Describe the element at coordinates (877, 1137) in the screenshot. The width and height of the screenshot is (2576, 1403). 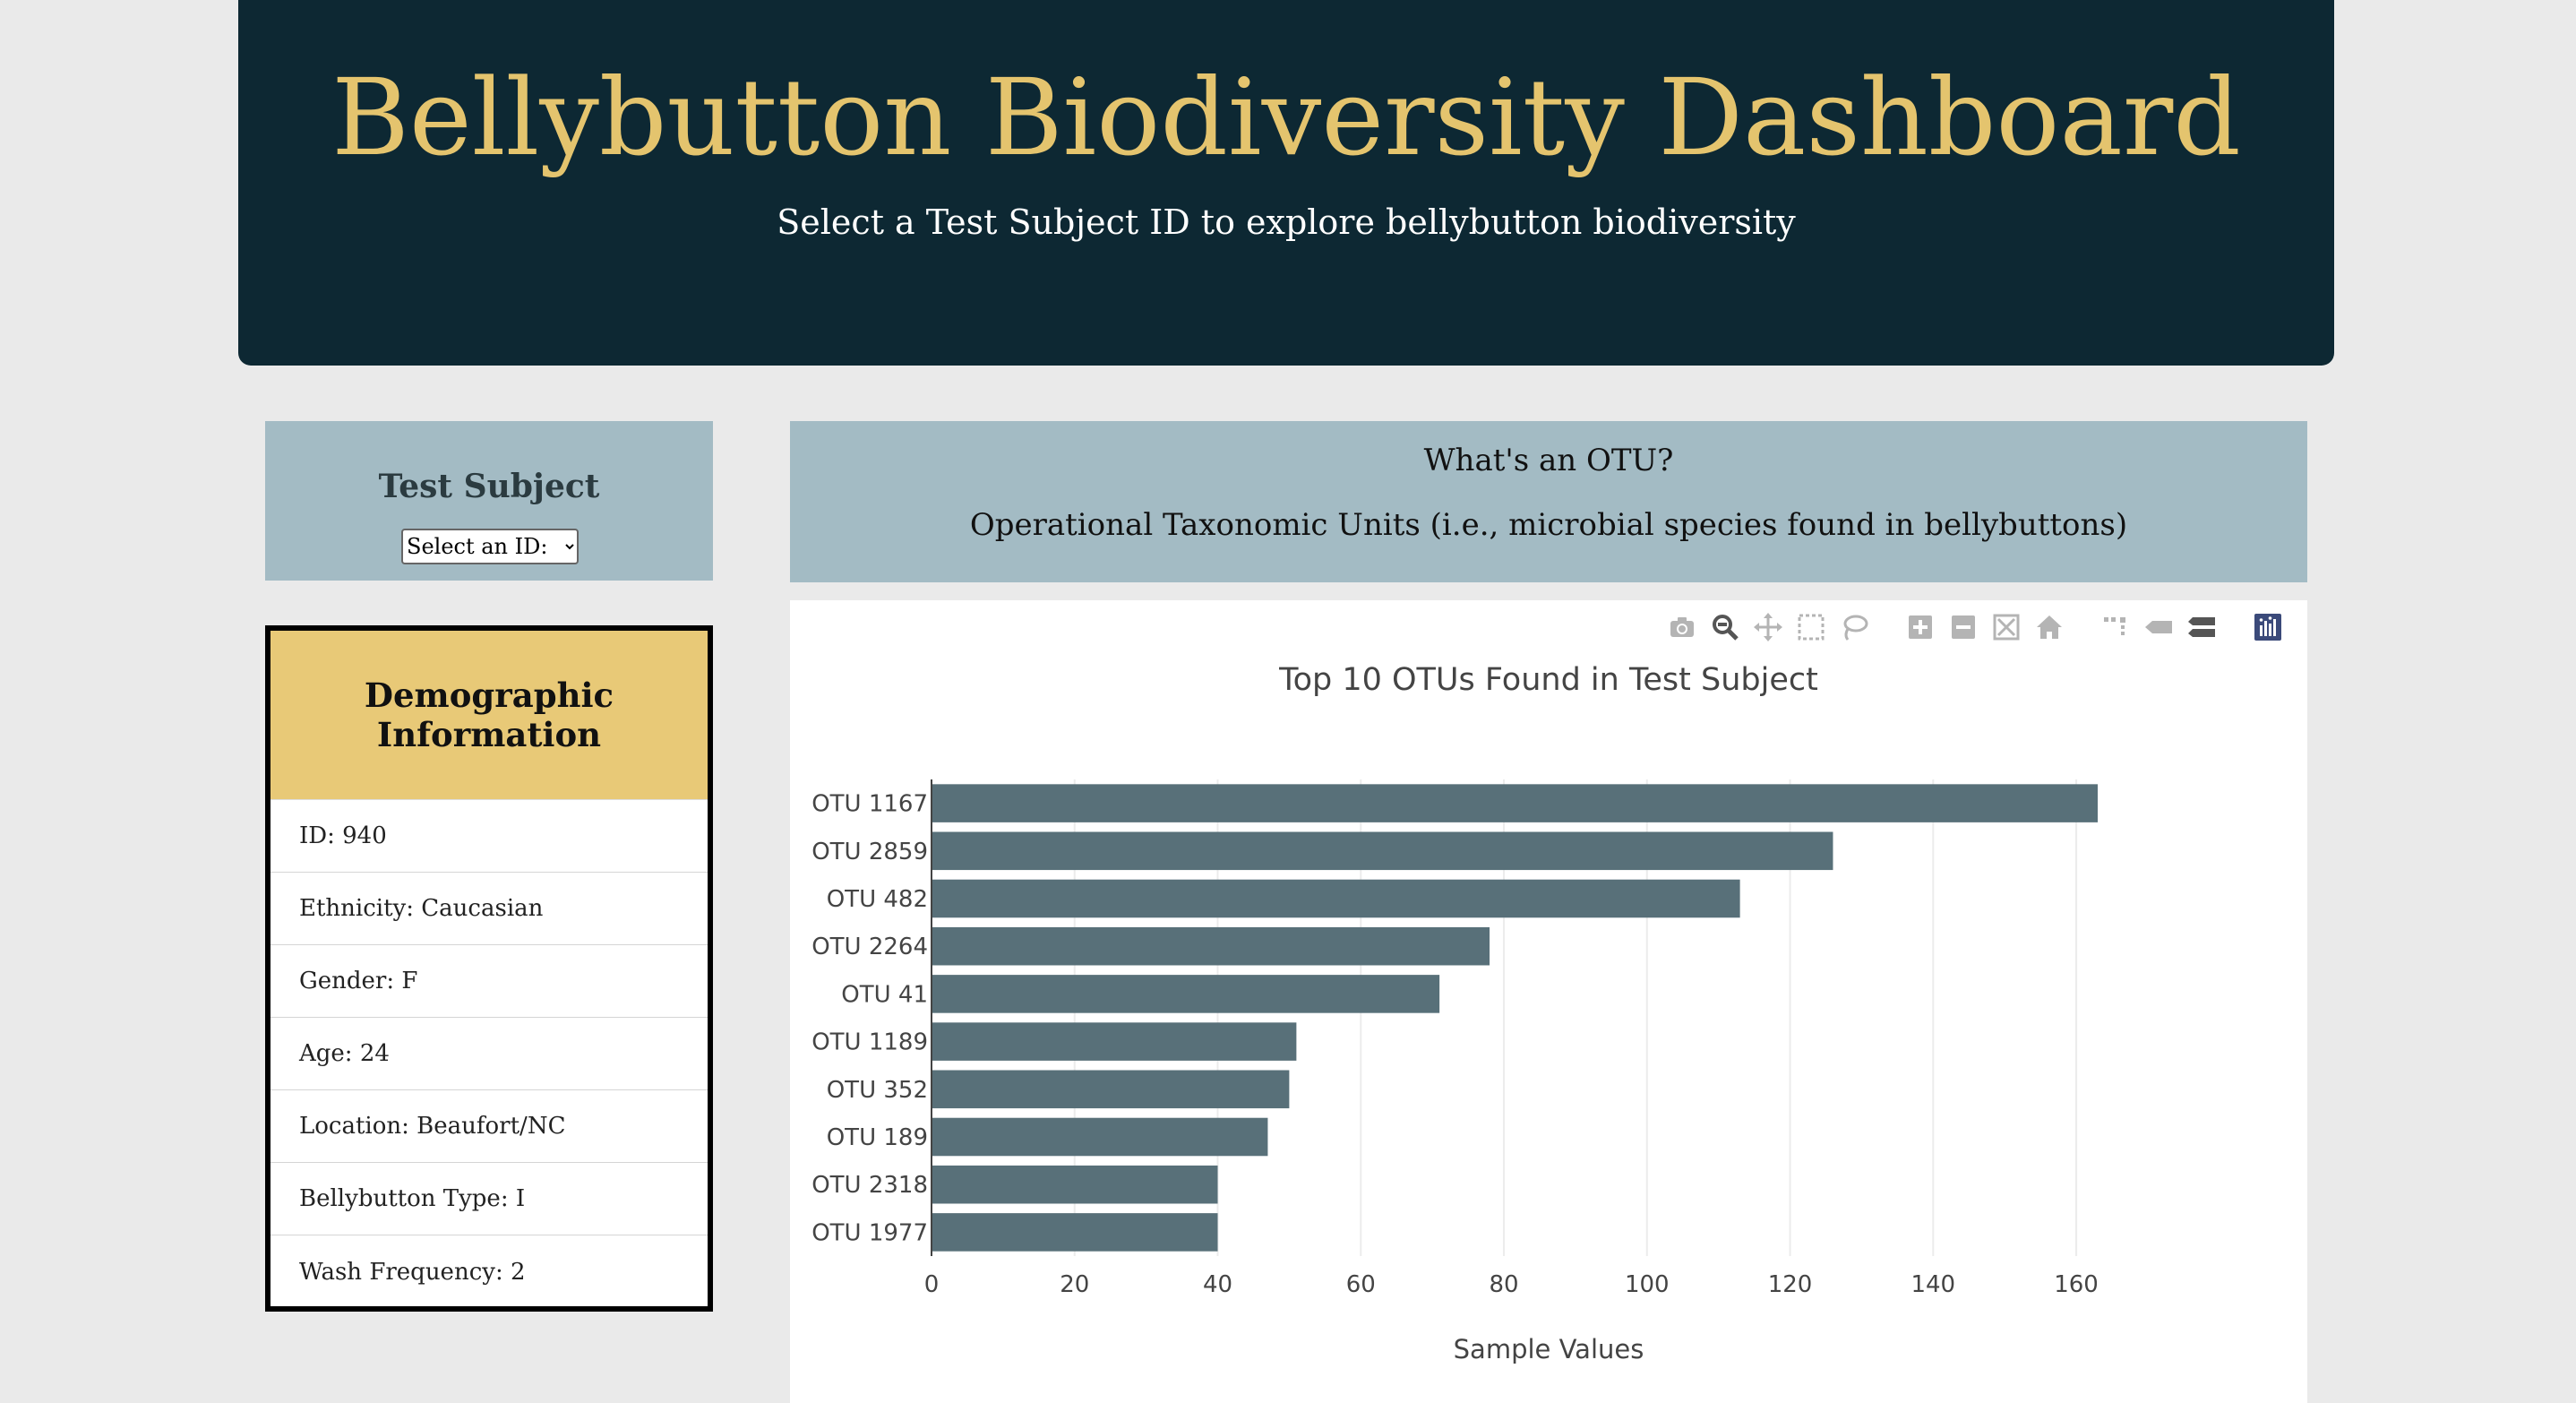
I see `y-tick-label: OTU 189` at that location.